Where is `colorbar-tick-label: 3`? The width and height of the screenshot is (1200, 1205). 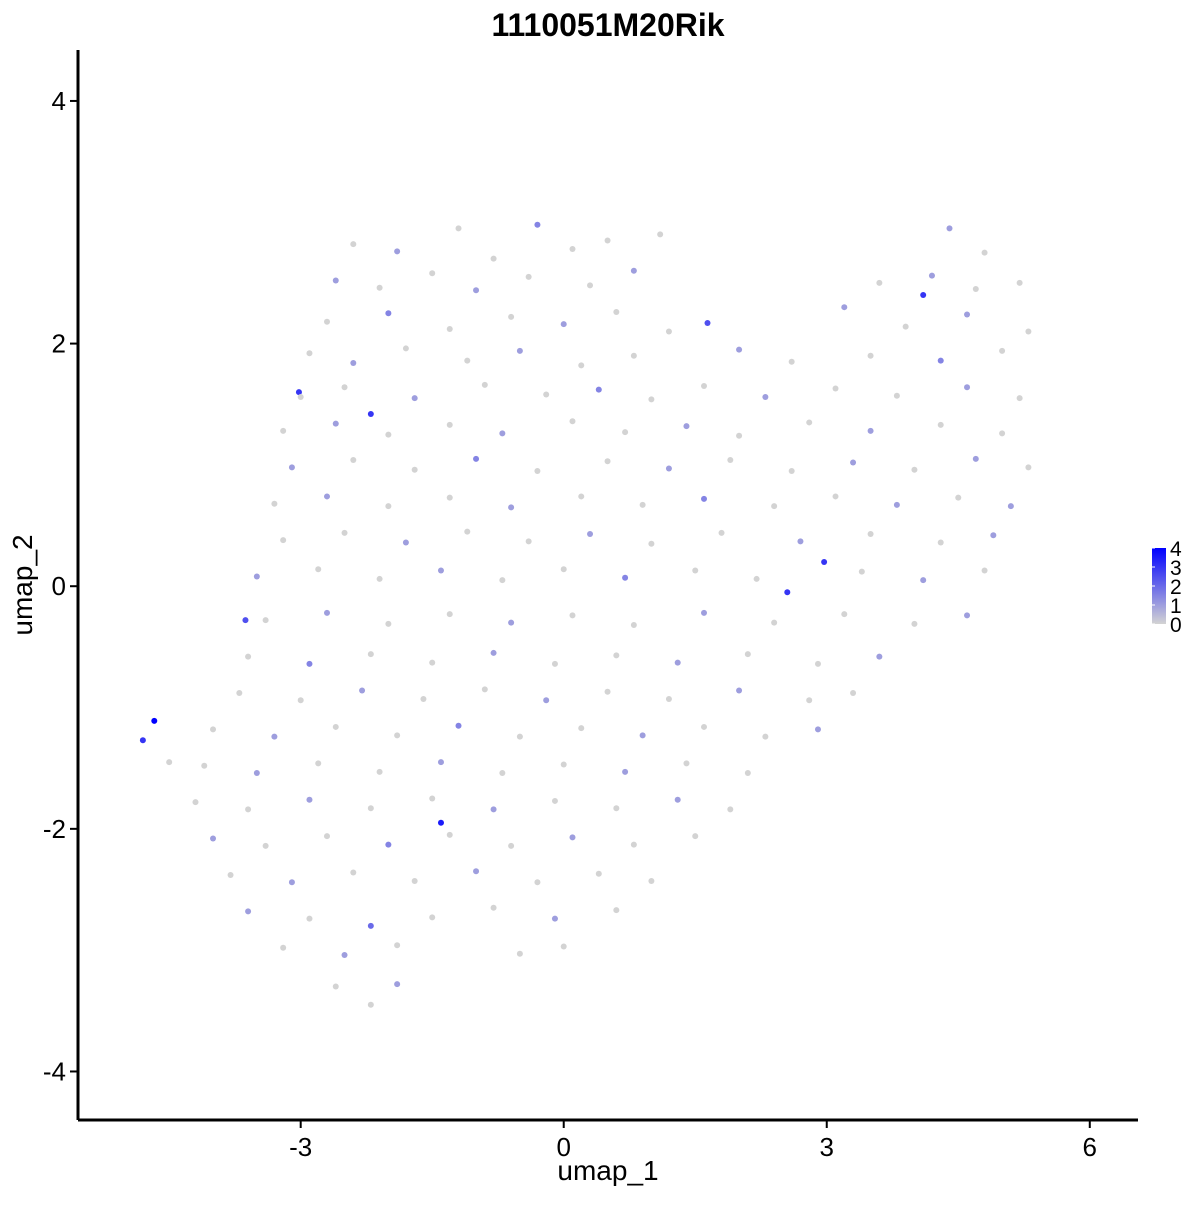
colorbar-tick-label: 3 is located at coordinates (1176, 568).